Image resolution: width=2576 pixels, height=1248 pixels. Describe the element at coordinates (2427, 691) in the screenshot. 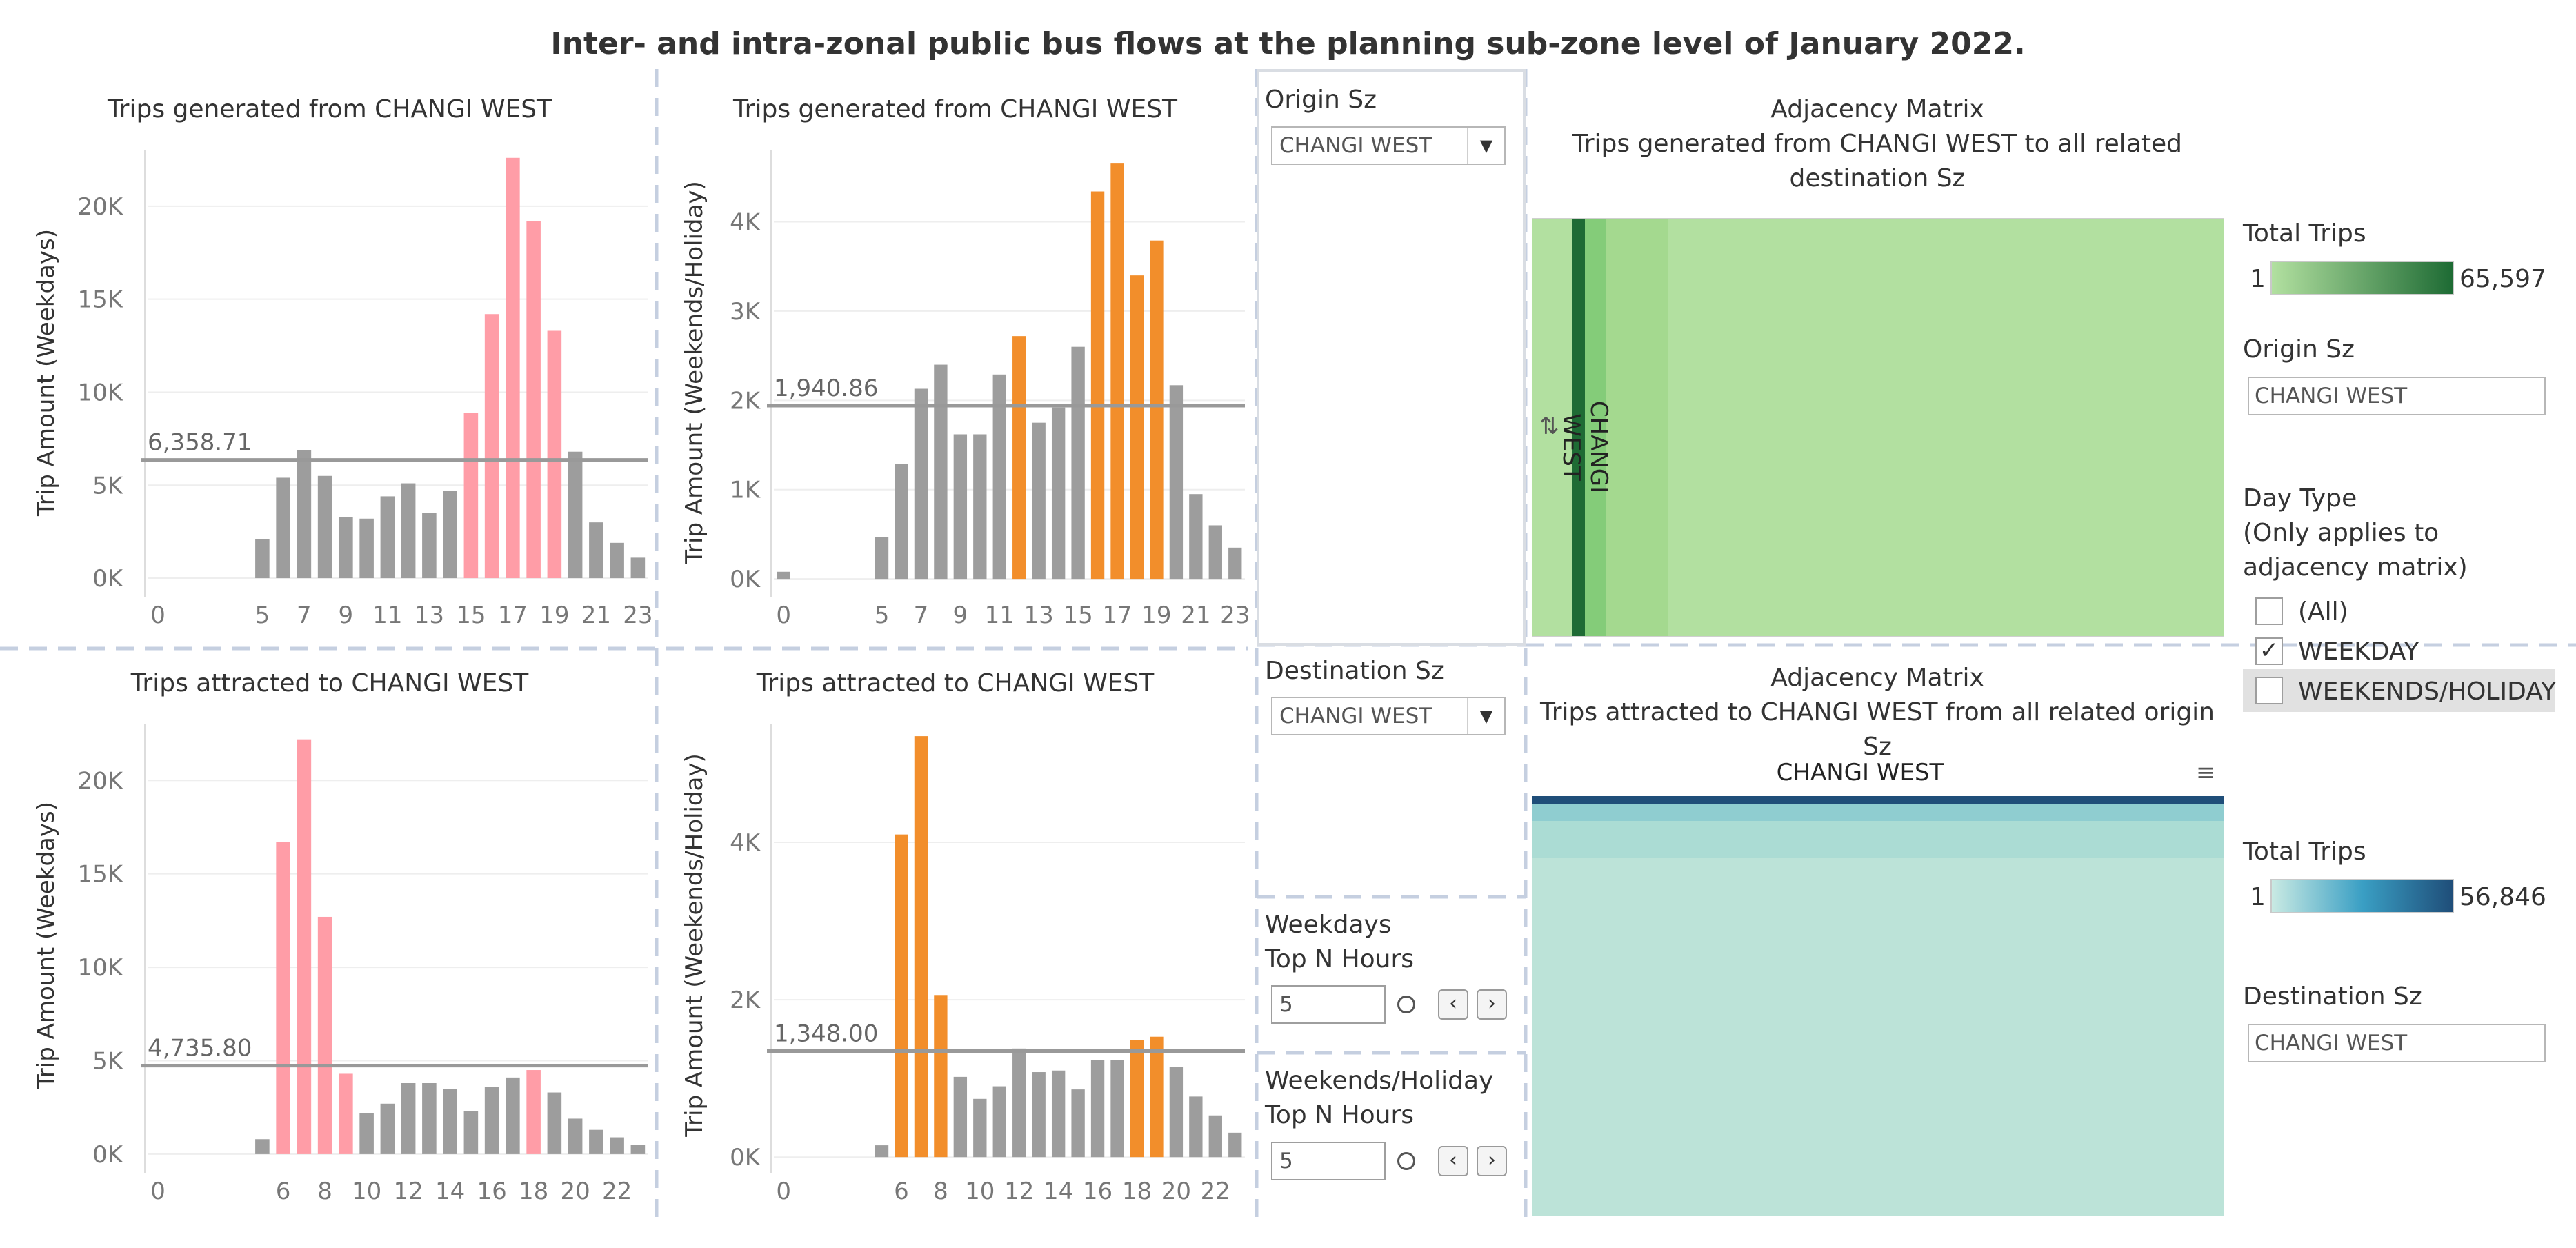

I see `daytype-weekend-label: WEEKENDS/HOLIDAY` at that location.